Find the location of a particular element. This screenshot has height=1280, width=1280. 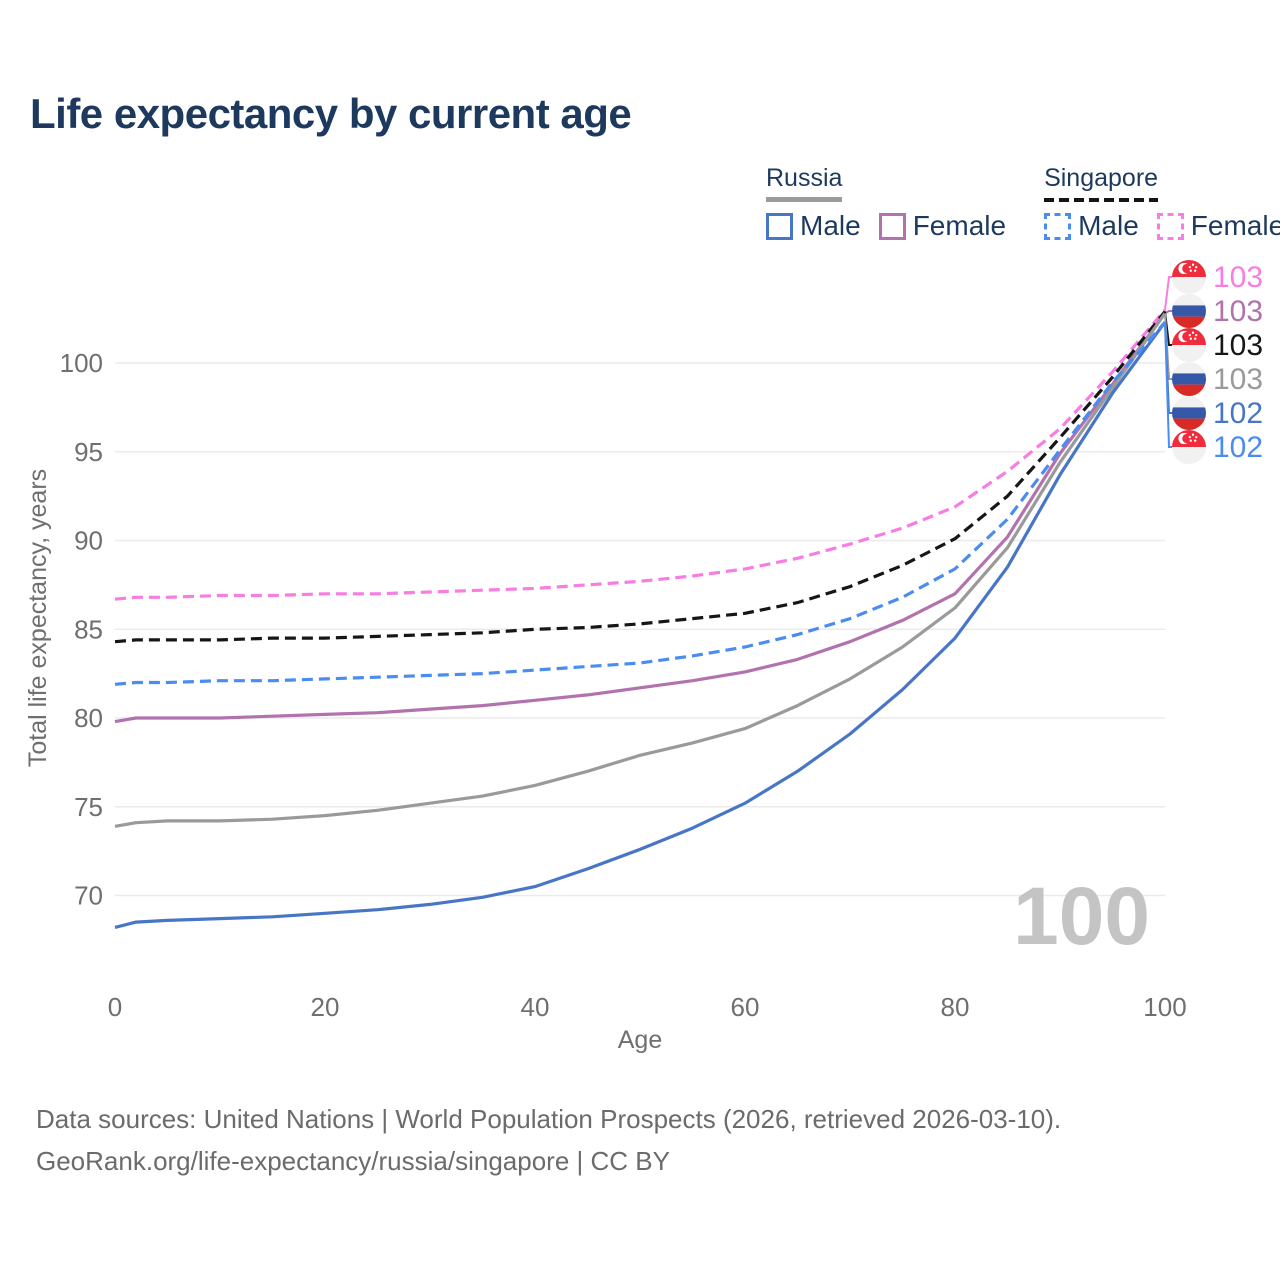

legend-item-singapore-female: Female is located at coordinates (1218, 226).